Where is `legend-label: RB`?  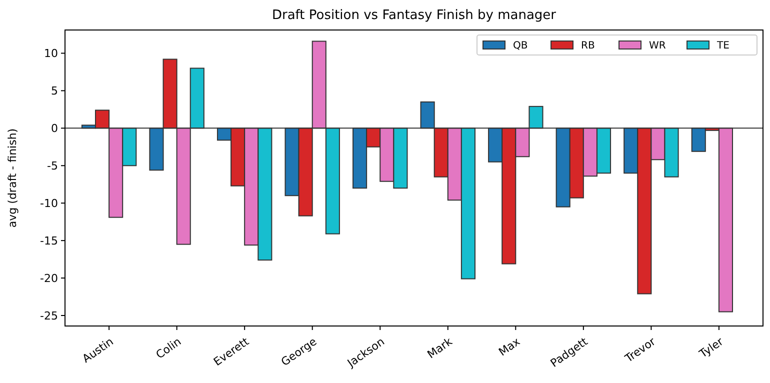 legend-label: RB is located at coordinates (588, 46).